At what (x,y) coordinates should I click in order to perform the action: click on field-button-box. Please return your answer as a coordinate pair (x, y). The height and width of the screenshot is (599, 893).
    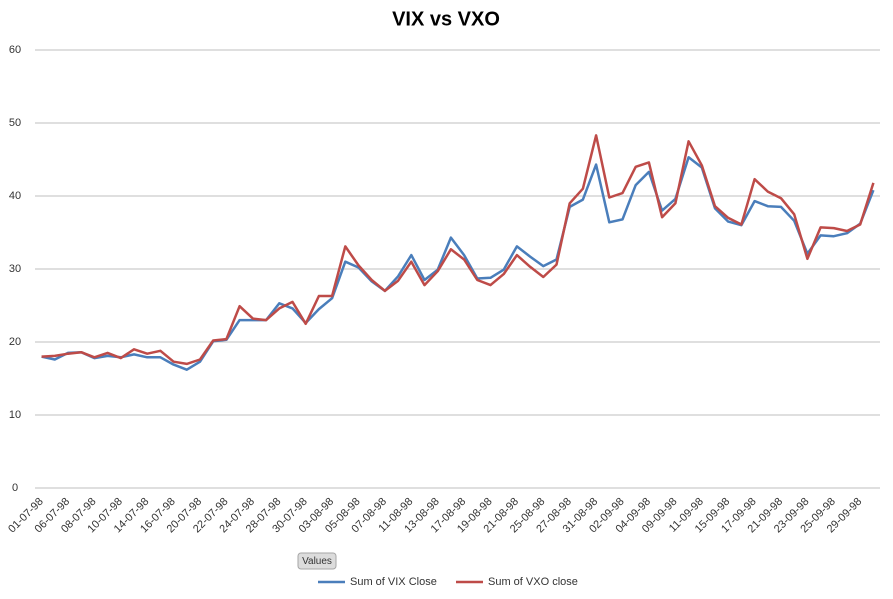
    Looking at the image, I should click on (317, 561).